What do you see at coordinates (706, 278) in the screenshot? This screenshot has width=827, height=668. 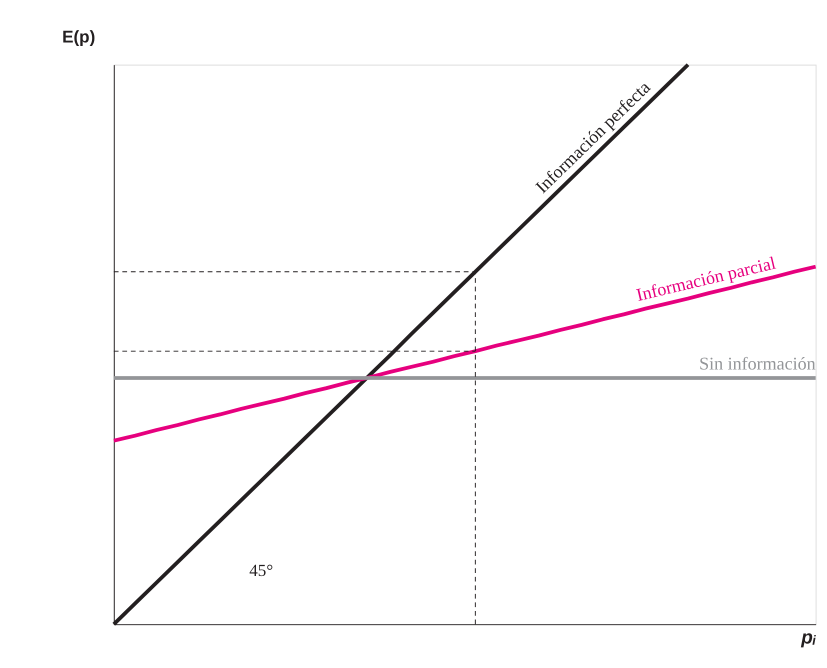 I see `text: Información parcial` at bounding box center [706, 278].